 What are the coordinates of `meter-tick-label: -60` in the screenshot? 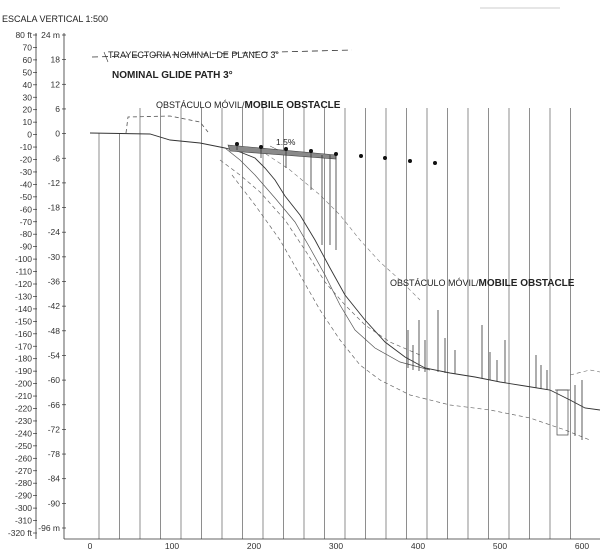 It's located at (54, 380).